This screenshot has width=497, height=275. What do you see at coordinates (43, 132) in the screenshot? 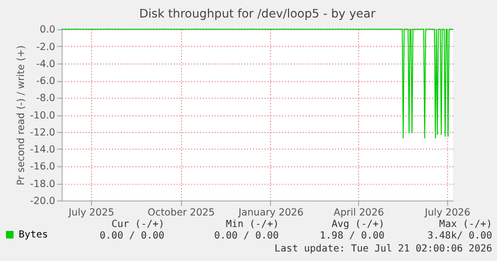
I see `y-tick-label: -12.0` at bounding box center [43, 132].